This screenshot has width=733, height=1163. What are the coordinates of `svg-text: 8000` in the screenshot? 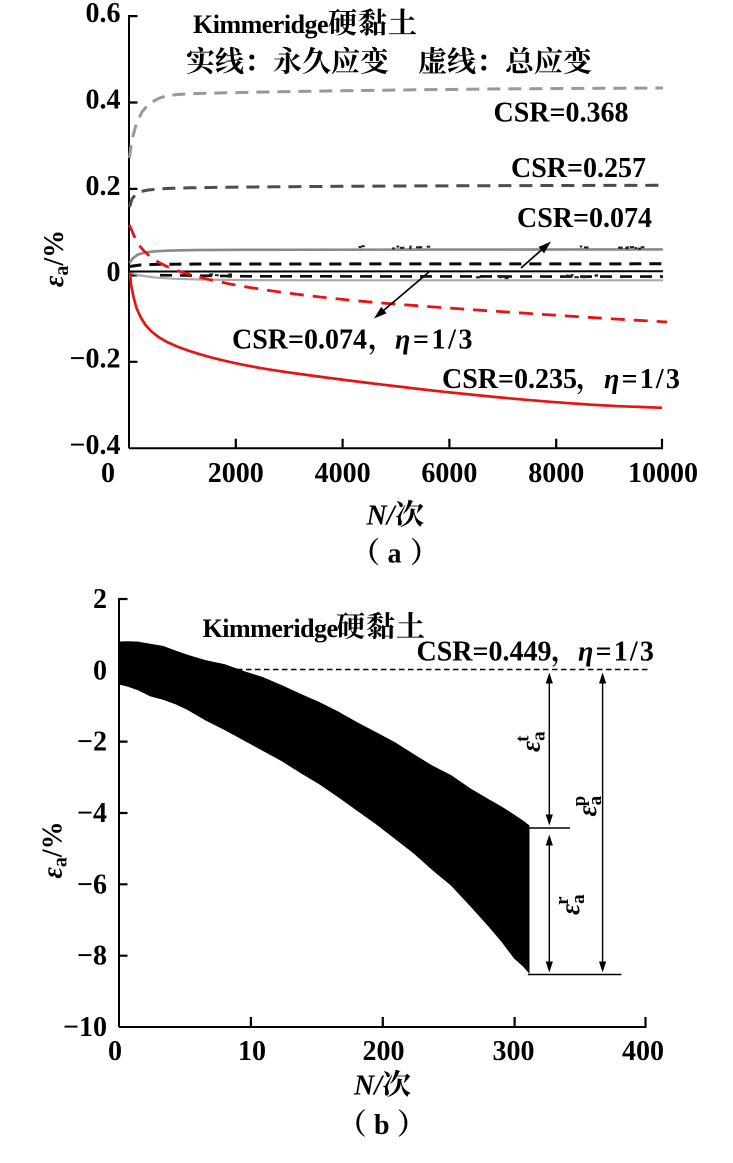 It's located at (556, 473).